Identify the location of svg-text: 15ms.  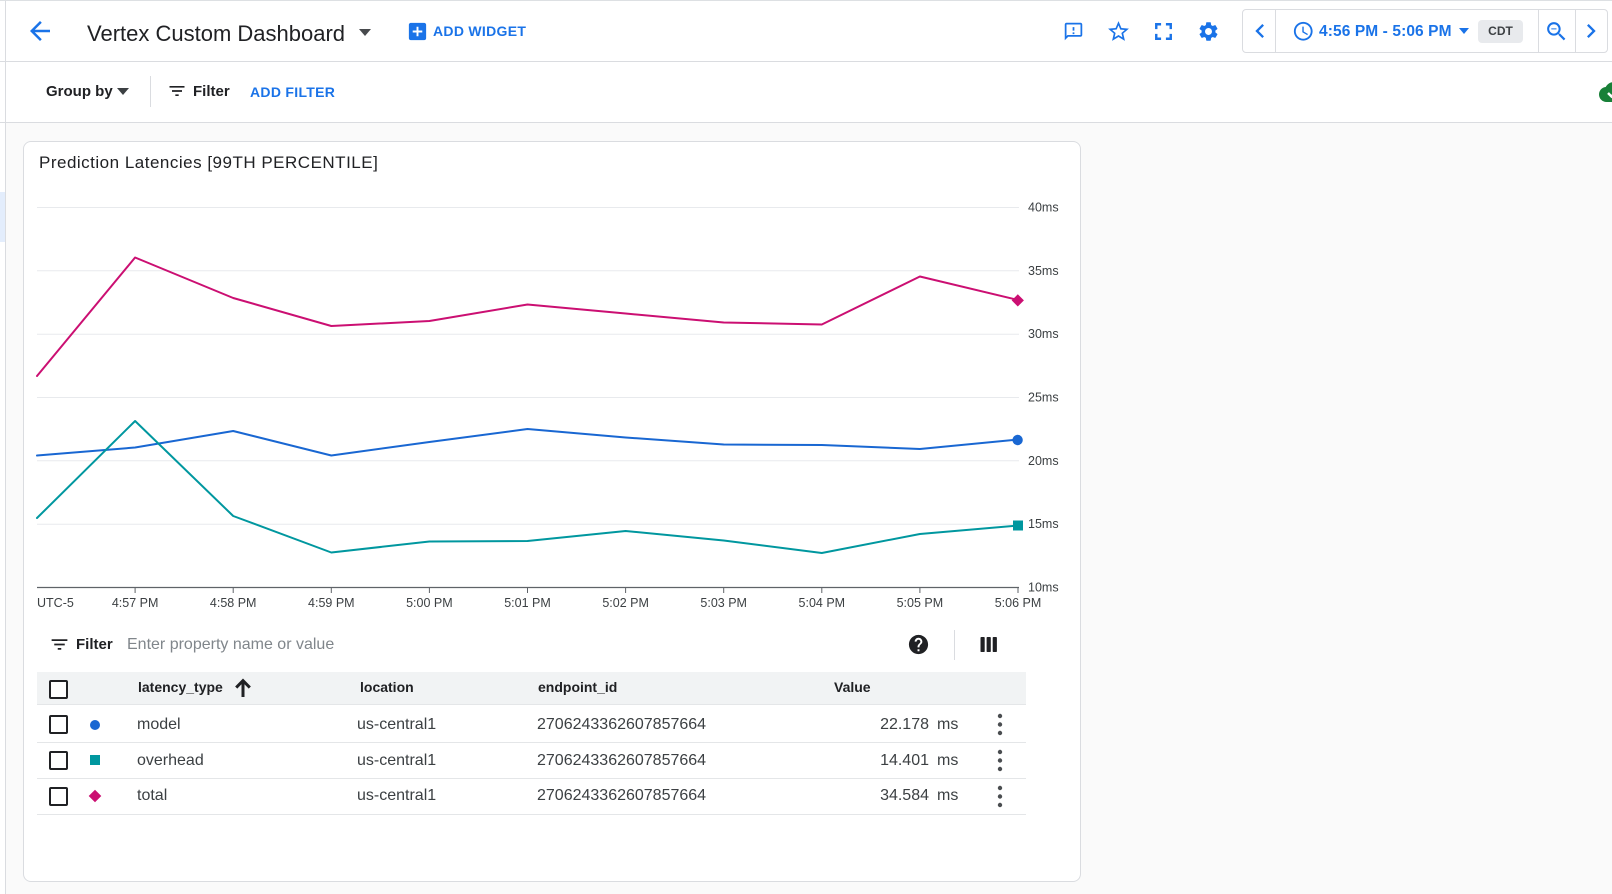
(1043, 524).